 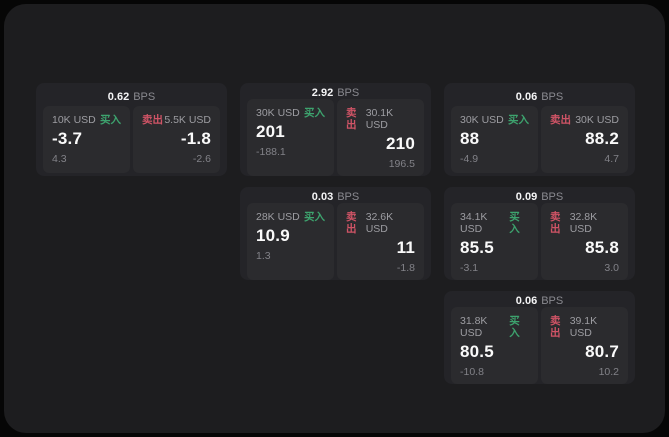 I want to click on sell-delta-value: -1.8, so click(x=405, y=268).